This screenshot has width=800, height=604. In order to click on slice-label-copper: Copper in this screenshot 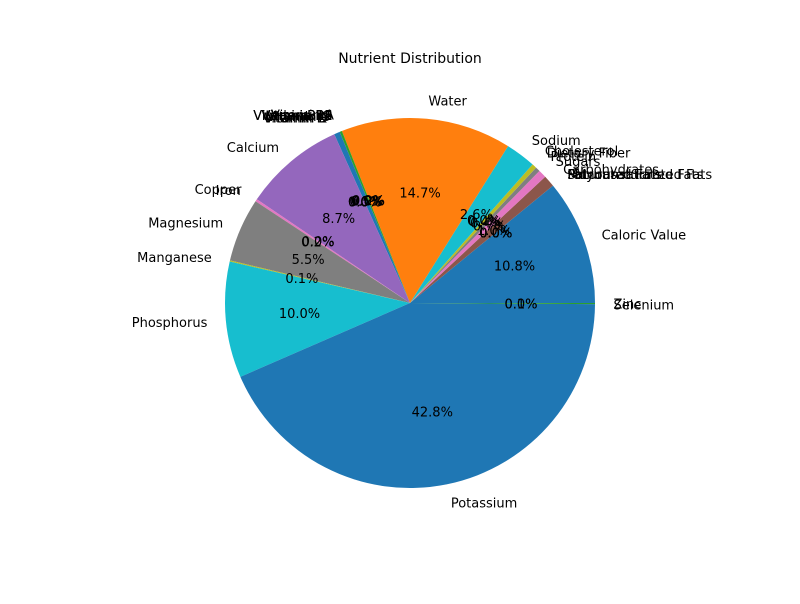, I will do `click(219, 190)`.